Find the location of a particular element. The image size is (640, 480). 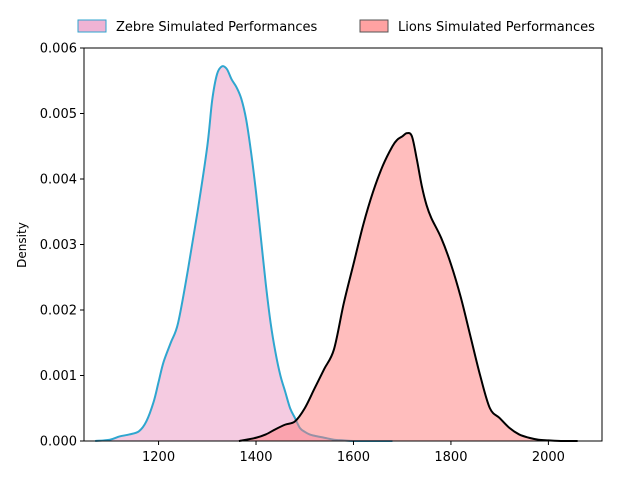

legend-label-2: Lions Simulated Performances is located at coordinates (496, 27).